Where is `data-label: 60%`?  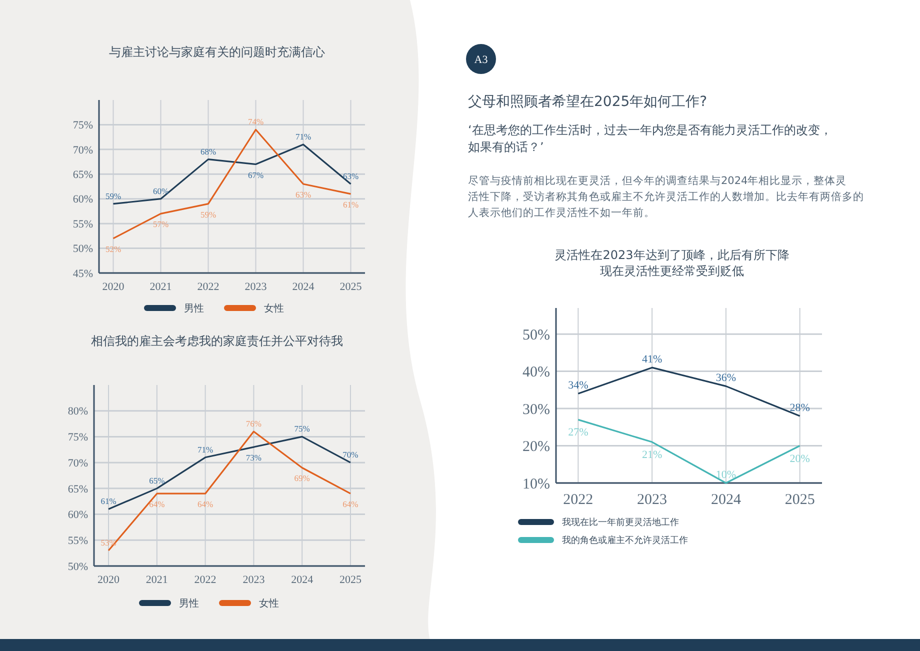 data-label: 60% is located at coordinates (160, 191).